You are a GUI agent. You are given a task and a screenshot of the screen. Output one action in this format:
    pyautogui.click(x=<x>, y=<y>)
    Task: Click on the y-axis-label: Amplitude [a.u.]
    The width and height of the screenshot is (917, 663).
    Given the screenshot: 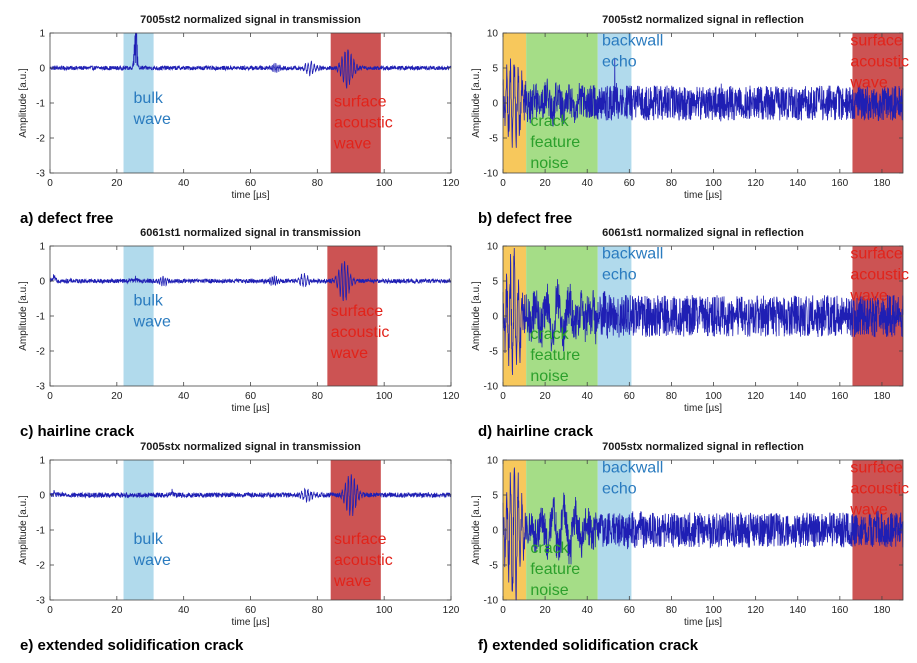 What is the action you would take?
    pyautogui.click(x=476, y=316)
    